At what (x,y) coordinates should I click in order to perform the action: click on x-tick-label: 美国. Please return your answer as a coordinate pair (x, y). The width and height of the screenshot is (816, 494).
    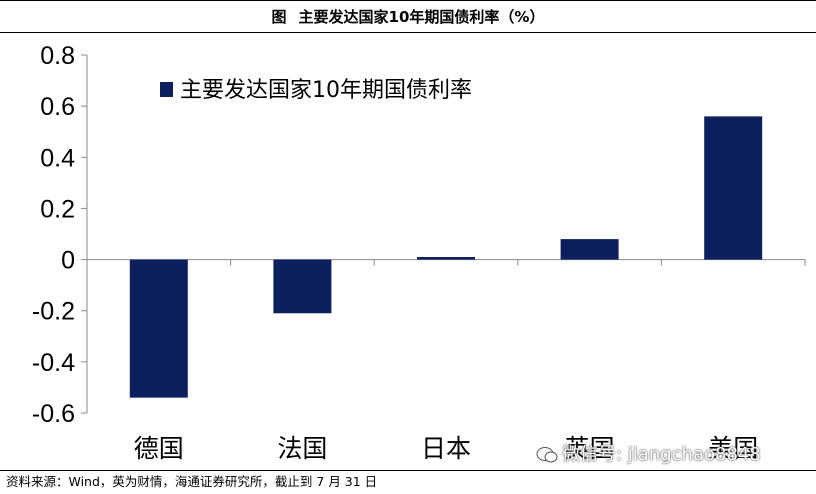
    Looking at the image, I should click on (733, 448).